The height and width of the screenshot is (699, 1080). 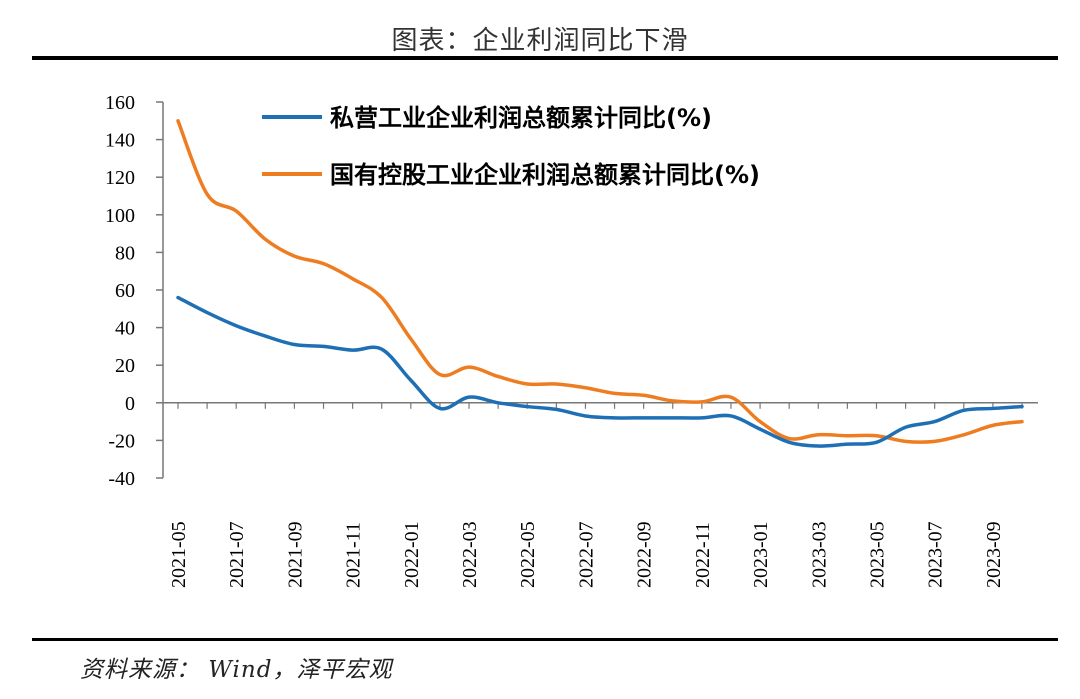 I want to click on y-tick-label: -40, so click(x=121, y=479).